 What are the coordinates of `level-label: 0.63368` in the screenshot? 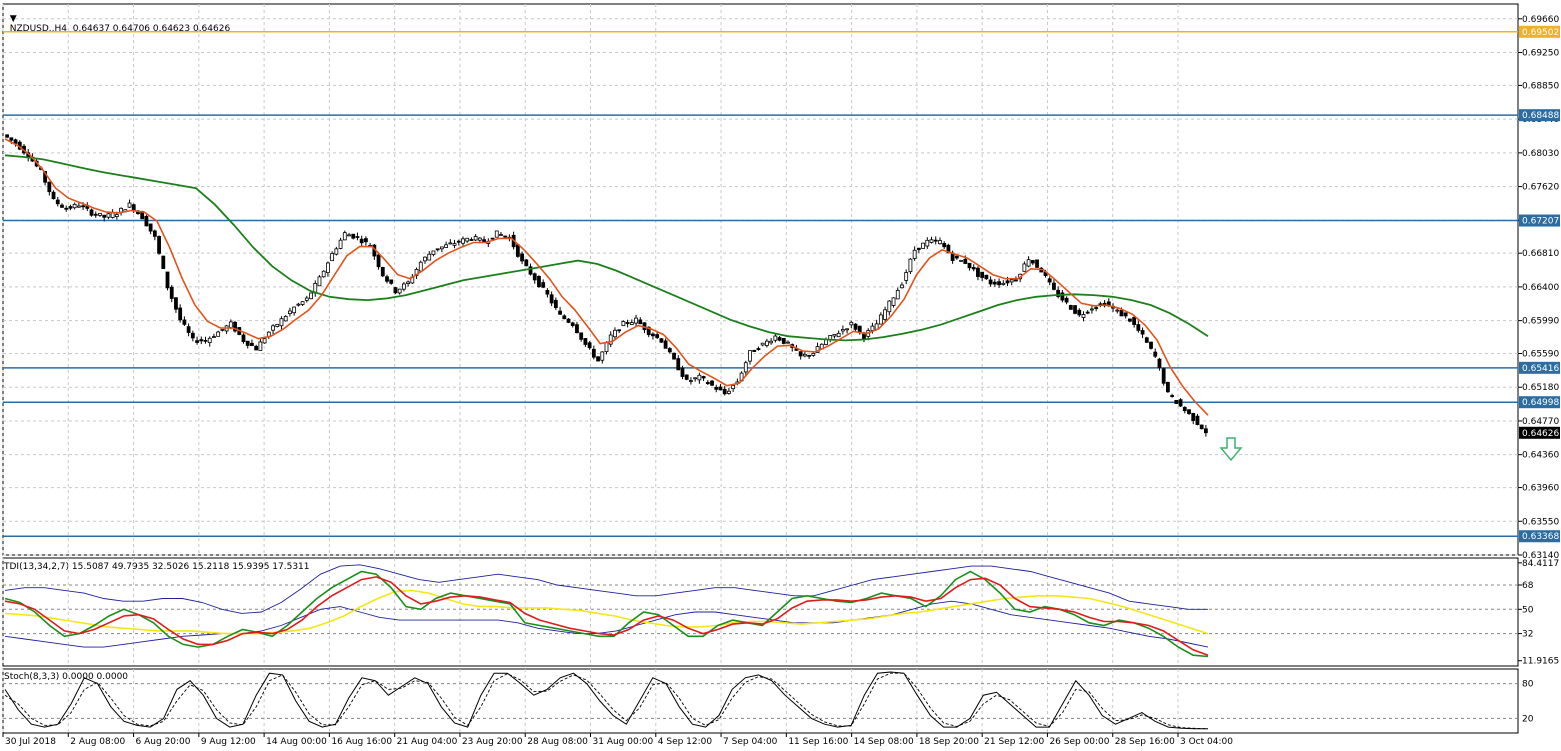 It's located at (1540, 537).